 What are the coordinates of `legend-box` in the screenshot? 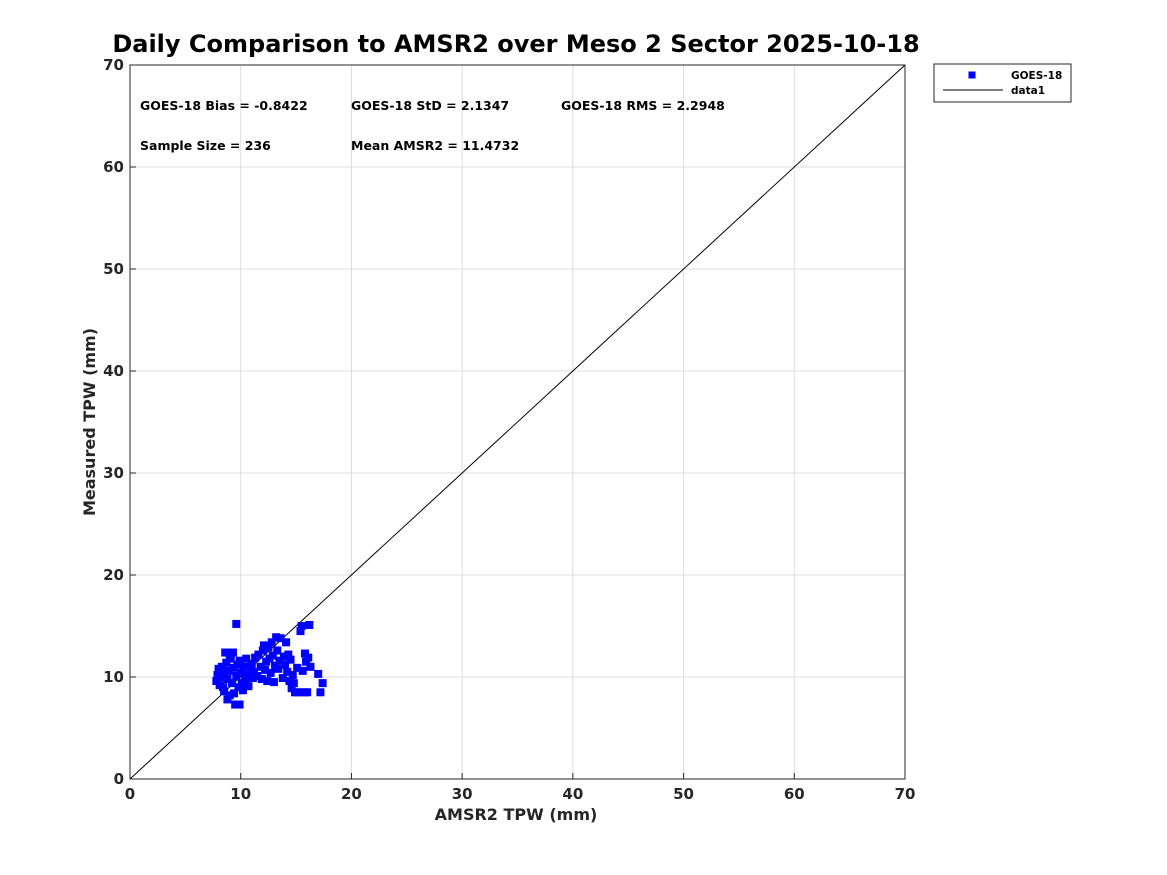 It's located at (1002, 83).